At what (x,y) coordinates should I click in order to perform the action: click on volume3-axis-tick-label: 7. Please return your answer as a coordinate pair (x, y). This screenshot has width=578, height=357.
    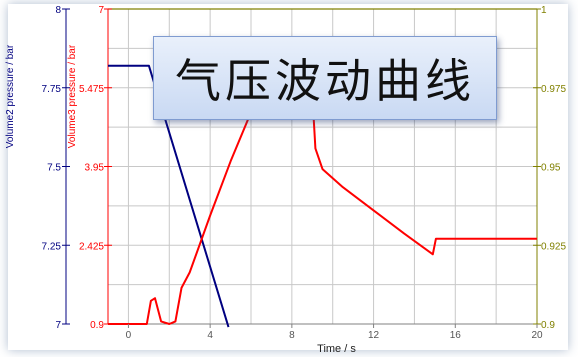
    Looking at the image, I should click on (101, 10).